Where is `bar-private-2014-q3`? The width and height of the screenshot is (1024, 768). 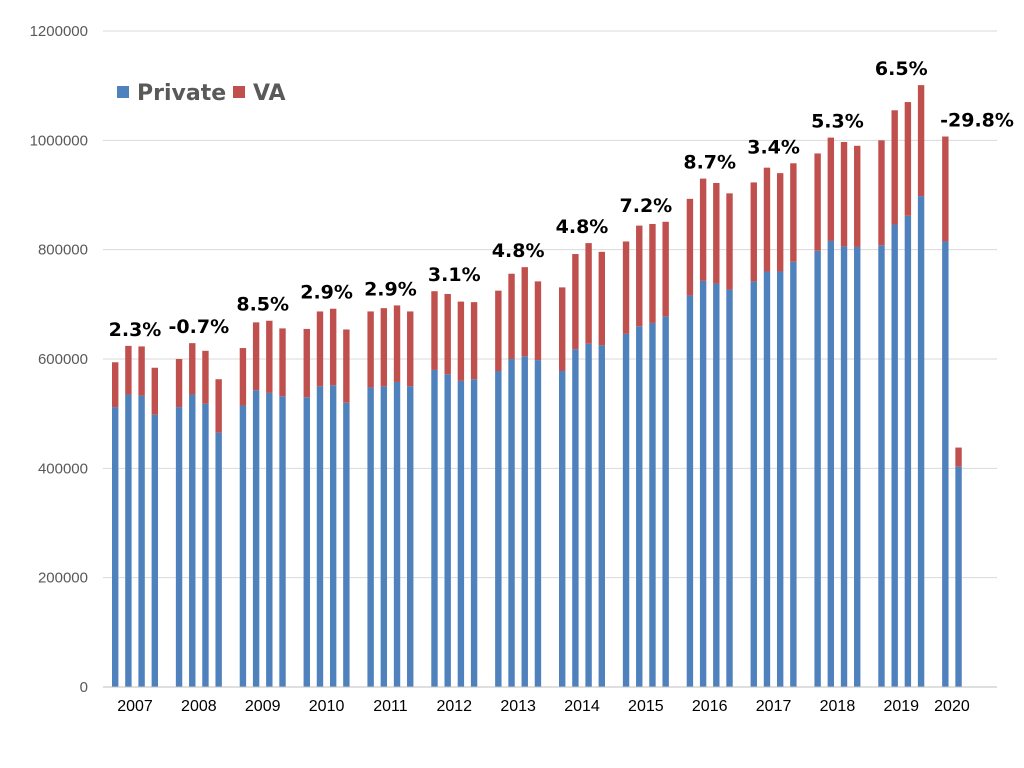 bar-private-2014-q3 is located at coordinates (588, 515).